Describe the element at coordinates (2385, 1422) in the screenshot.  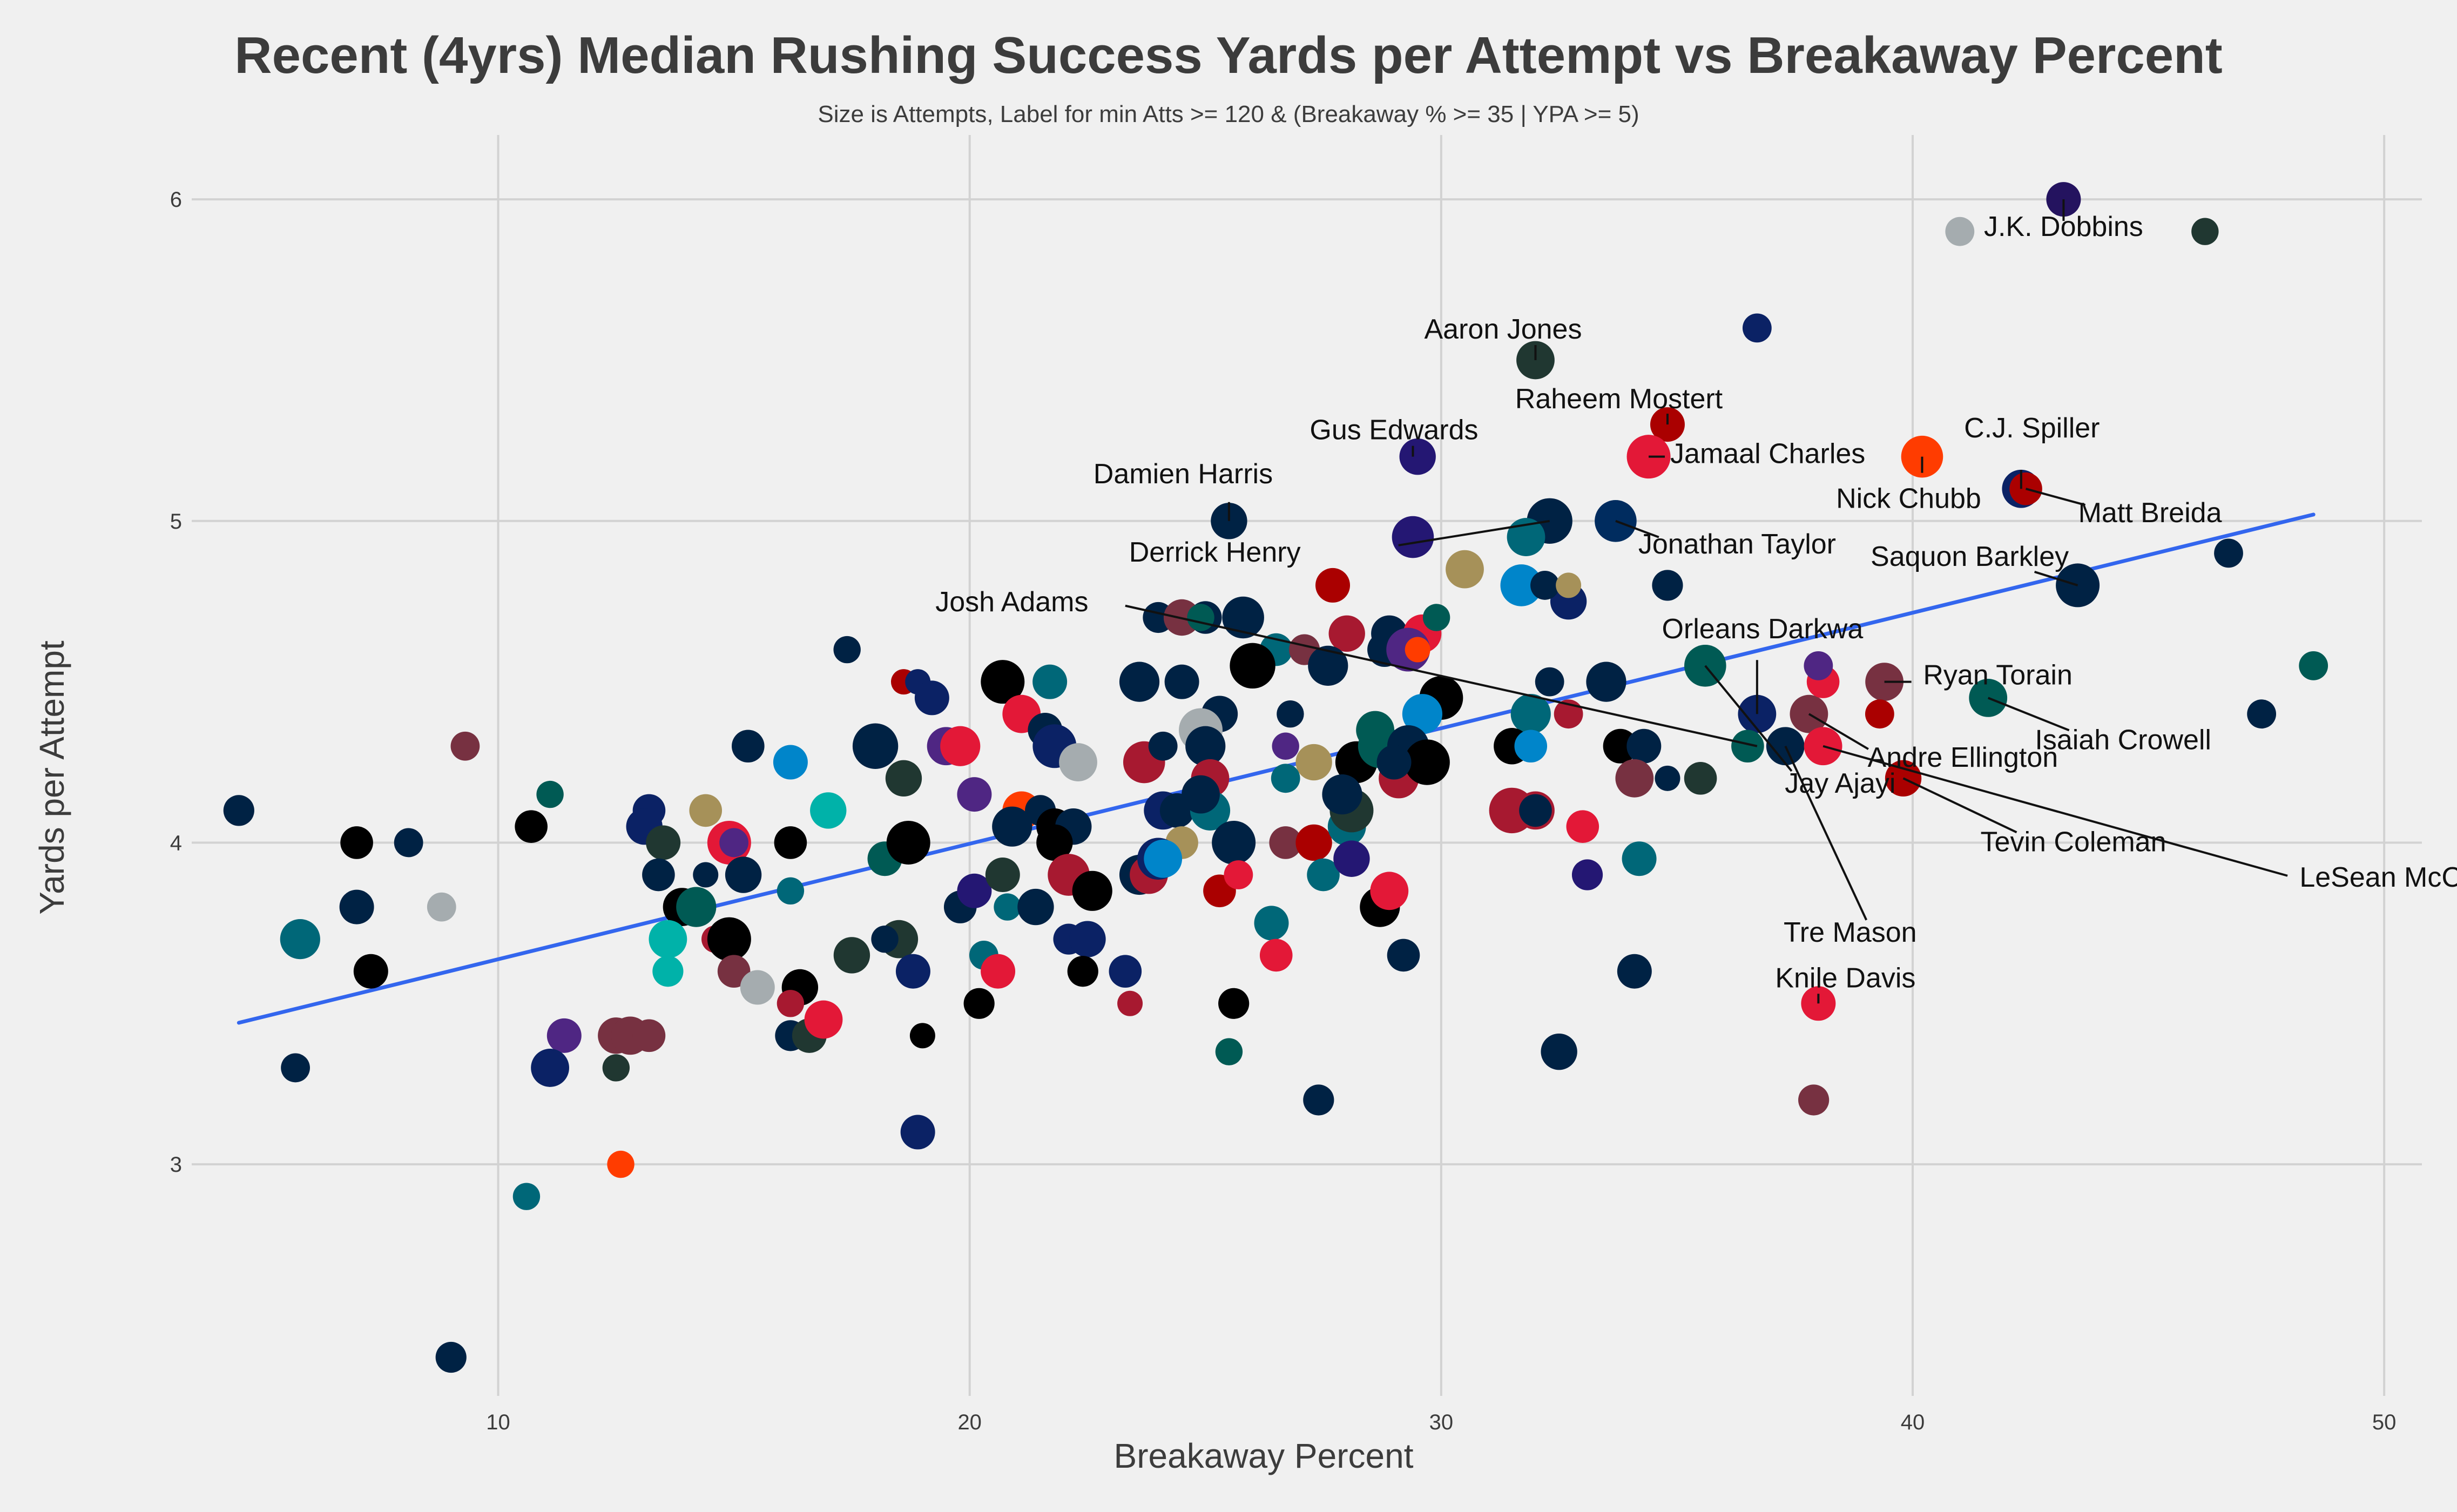
I see `x-tick-label: 50` at that location.